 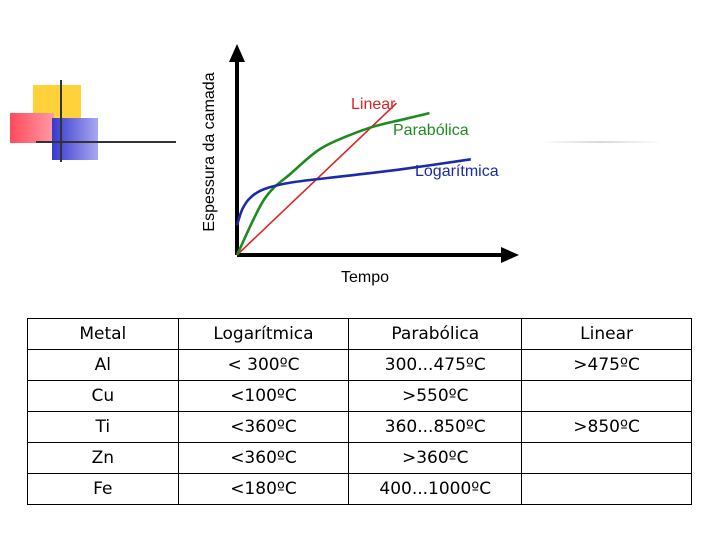 What do you see at coordinates (457, 171) in the screenshot?
I see `legend-label-logaritmica: Logarítmica` at bounding box center [457, 171].